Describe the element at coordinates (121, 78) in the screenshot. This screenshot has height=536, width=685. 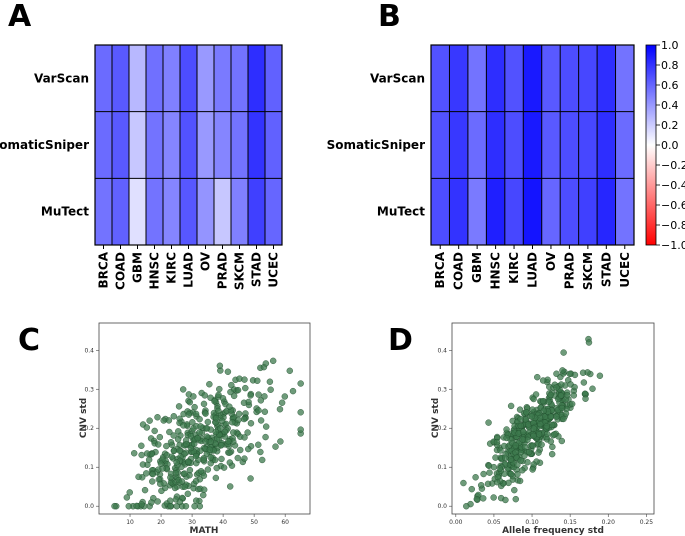
I see `heatmap-a-cell-VarScan-COAD` at that location.